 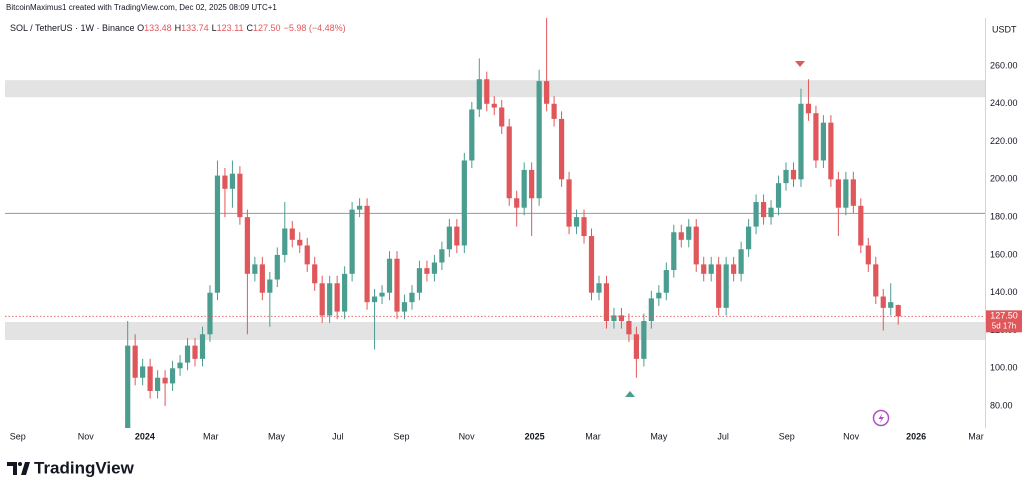 What do you see at coordinates (1004, 29) in the screenshot?
I see `currency-label: USDT` at bounding box center [1004, 29].